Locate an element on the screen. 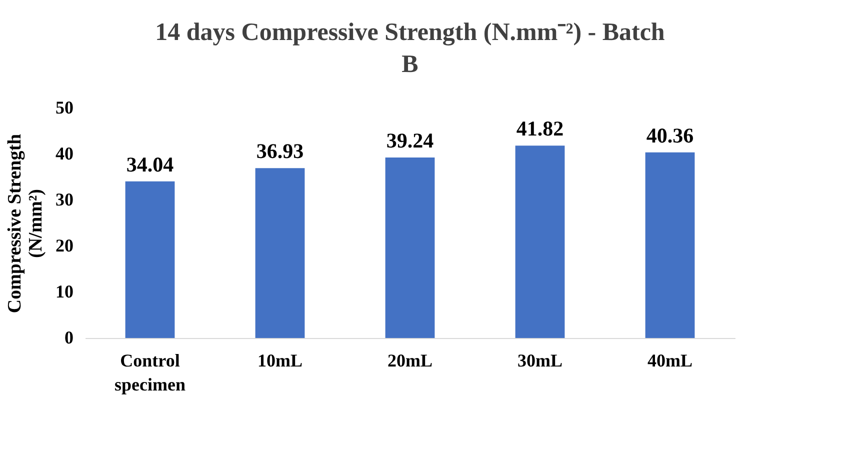 The image size is (842, 454). x-tick-label: Control specimen is located at coordinates (150, 372).